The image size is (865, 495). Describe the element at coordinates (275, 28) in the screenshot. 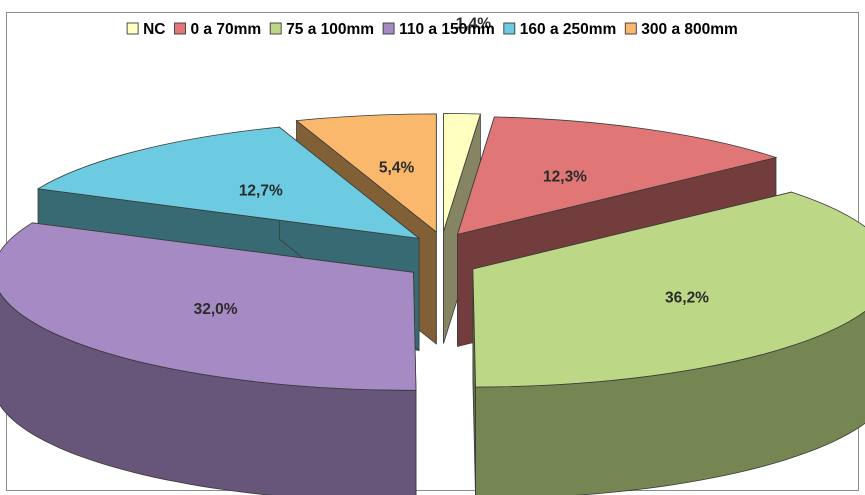

I see `legend-swatch-75-a-100mm` at that location.